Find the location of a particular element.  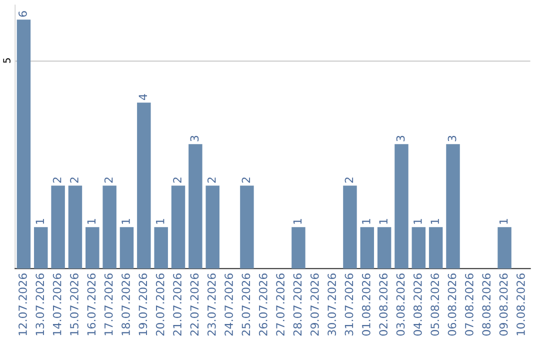

x-tick-label: 03.08.2026 is located at coordinates (400, 304).